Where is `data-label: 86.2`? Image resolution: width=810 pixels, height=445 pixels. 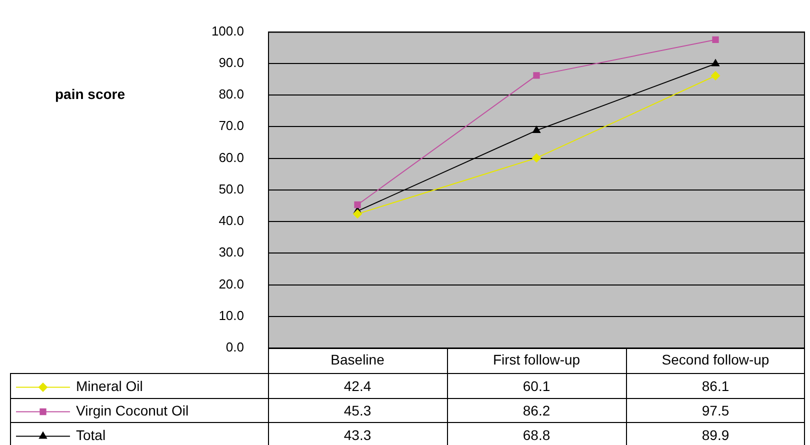 data-label: 86.2 is located at coordinates (536, 410).